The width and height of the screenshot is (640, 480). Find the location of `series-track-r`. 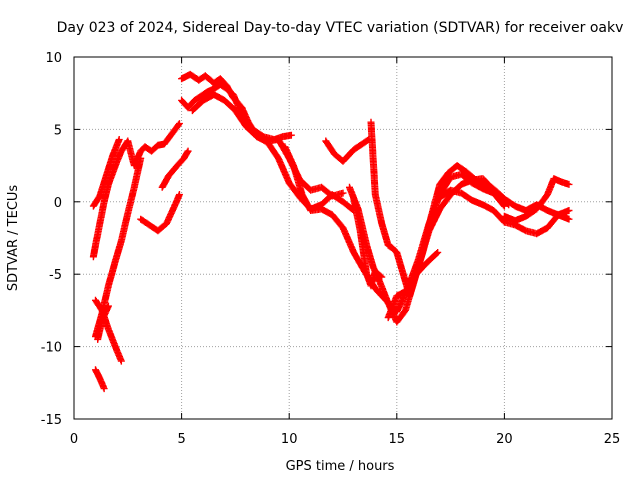

series-track-r is located at coordinates (504, 212).